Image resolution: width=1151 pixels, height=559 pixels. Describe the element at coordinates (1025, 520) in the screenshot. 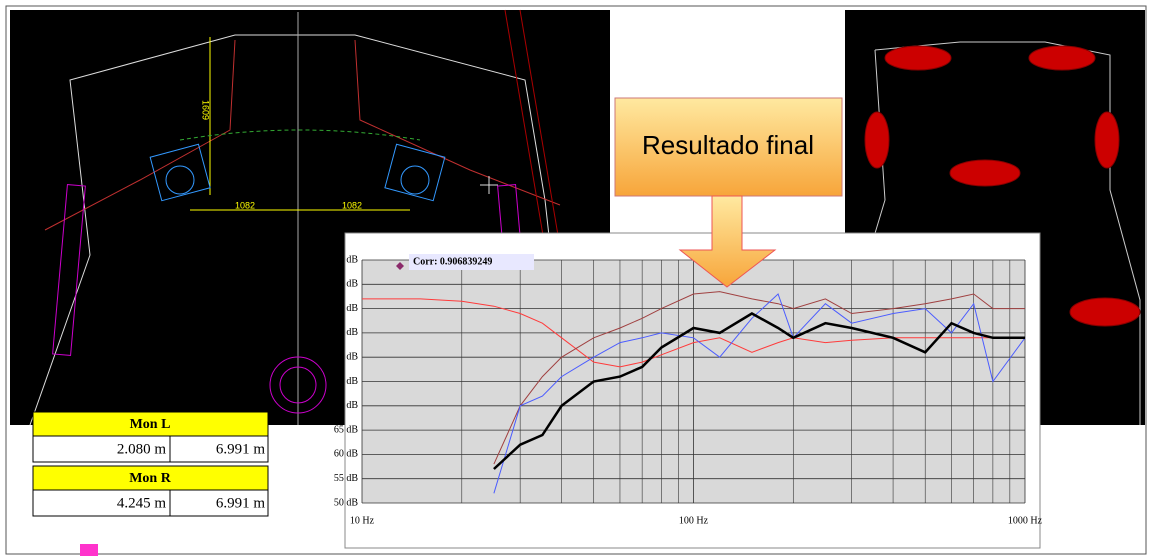

I see `x-tick-label: 1000 Hz` at that location.